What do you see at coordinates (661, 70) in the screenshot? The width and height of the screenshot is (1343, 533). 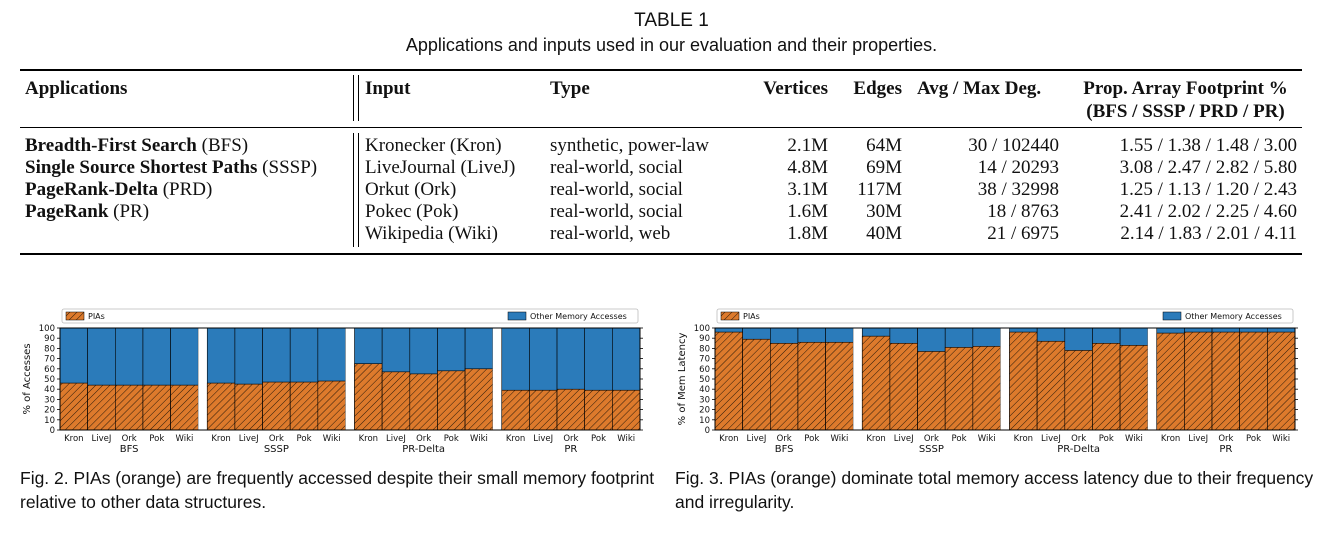 I see `table-top-rule` at bounding box center [661, 70].